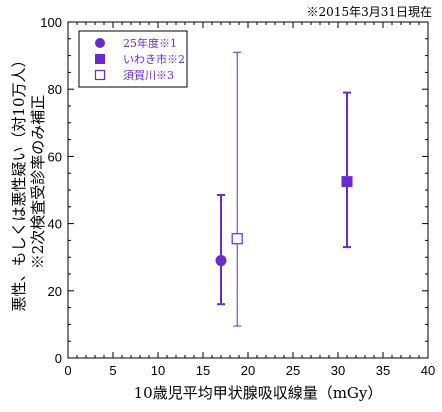  What do you see at coordinates (158, 370) in the screenshot?
I see `x-tick-label: 10` at bounding box center [158, 370].